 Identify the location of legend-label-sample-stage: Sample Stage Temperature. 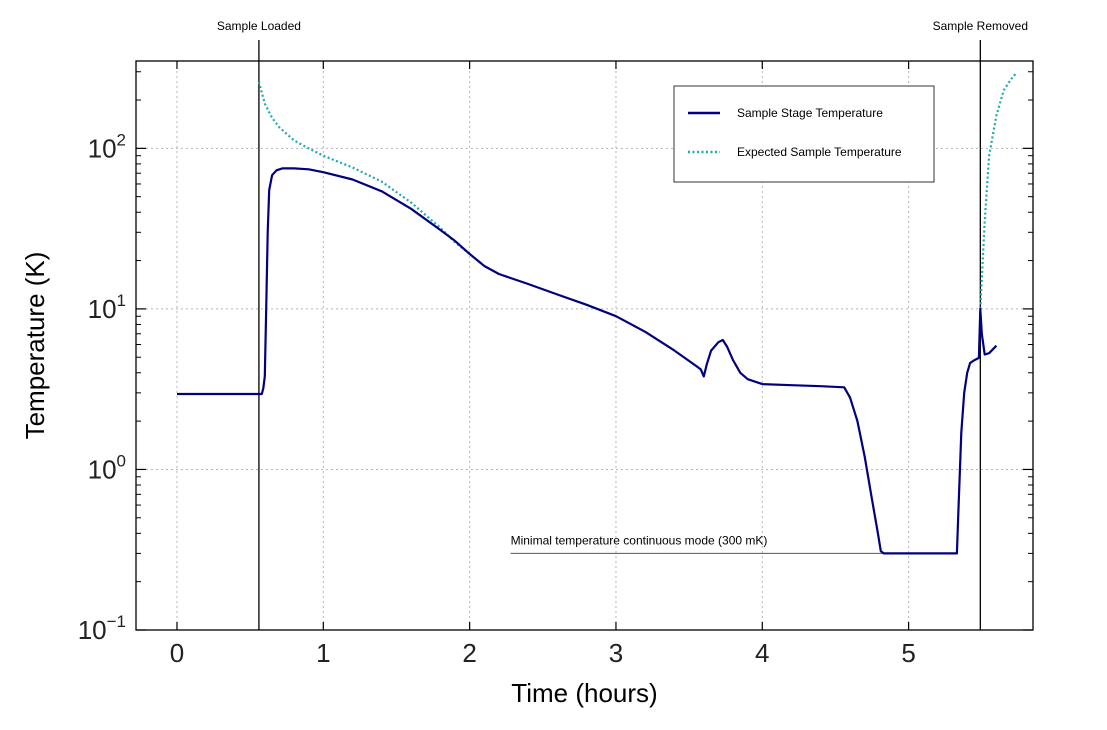
(810, 113).